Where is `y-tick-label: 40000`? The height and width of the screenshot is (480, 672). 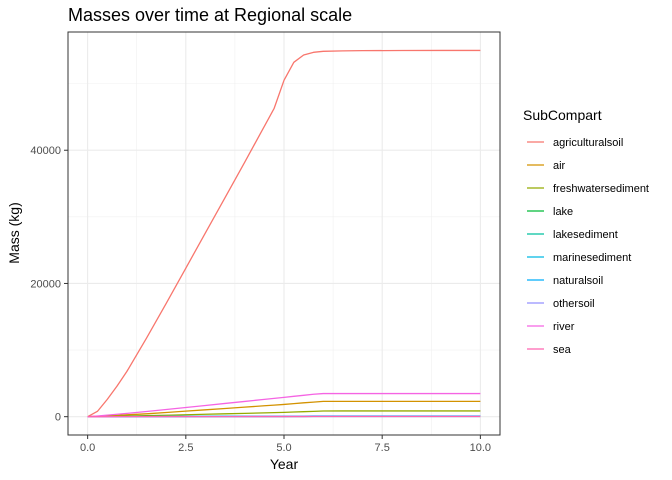
y-tick-label: 40000 is located at coordinates (45, 151).